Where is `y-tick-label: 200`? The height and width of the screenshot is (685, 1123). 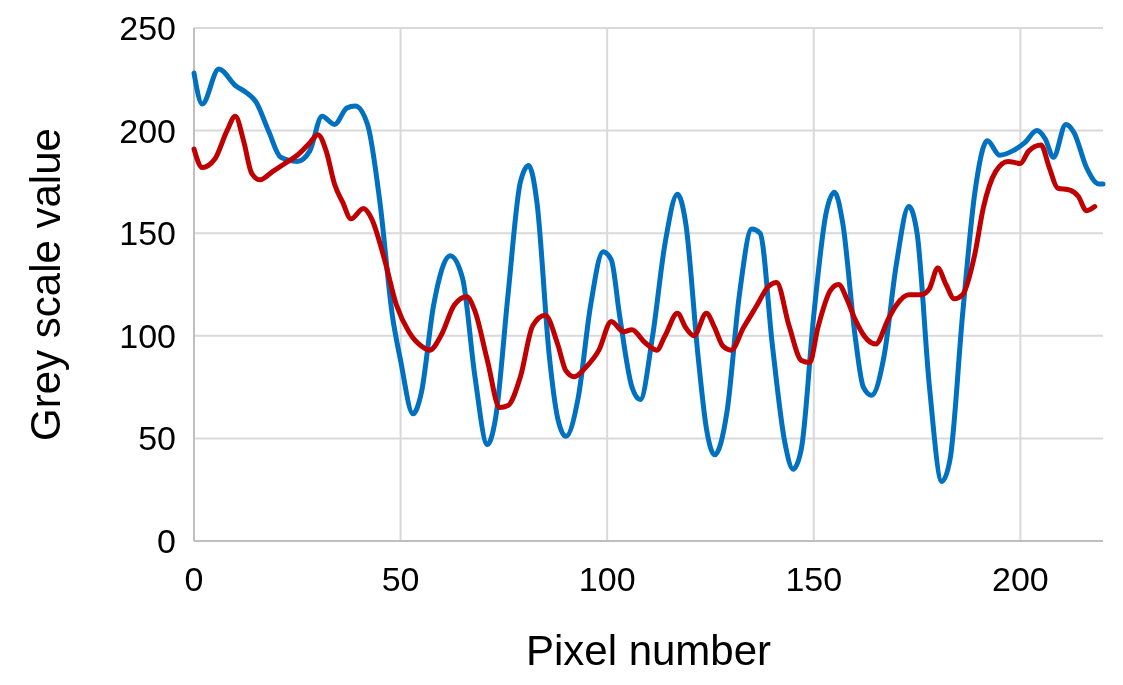 y-tick-label: 200 is located at coordinates (147, 130).